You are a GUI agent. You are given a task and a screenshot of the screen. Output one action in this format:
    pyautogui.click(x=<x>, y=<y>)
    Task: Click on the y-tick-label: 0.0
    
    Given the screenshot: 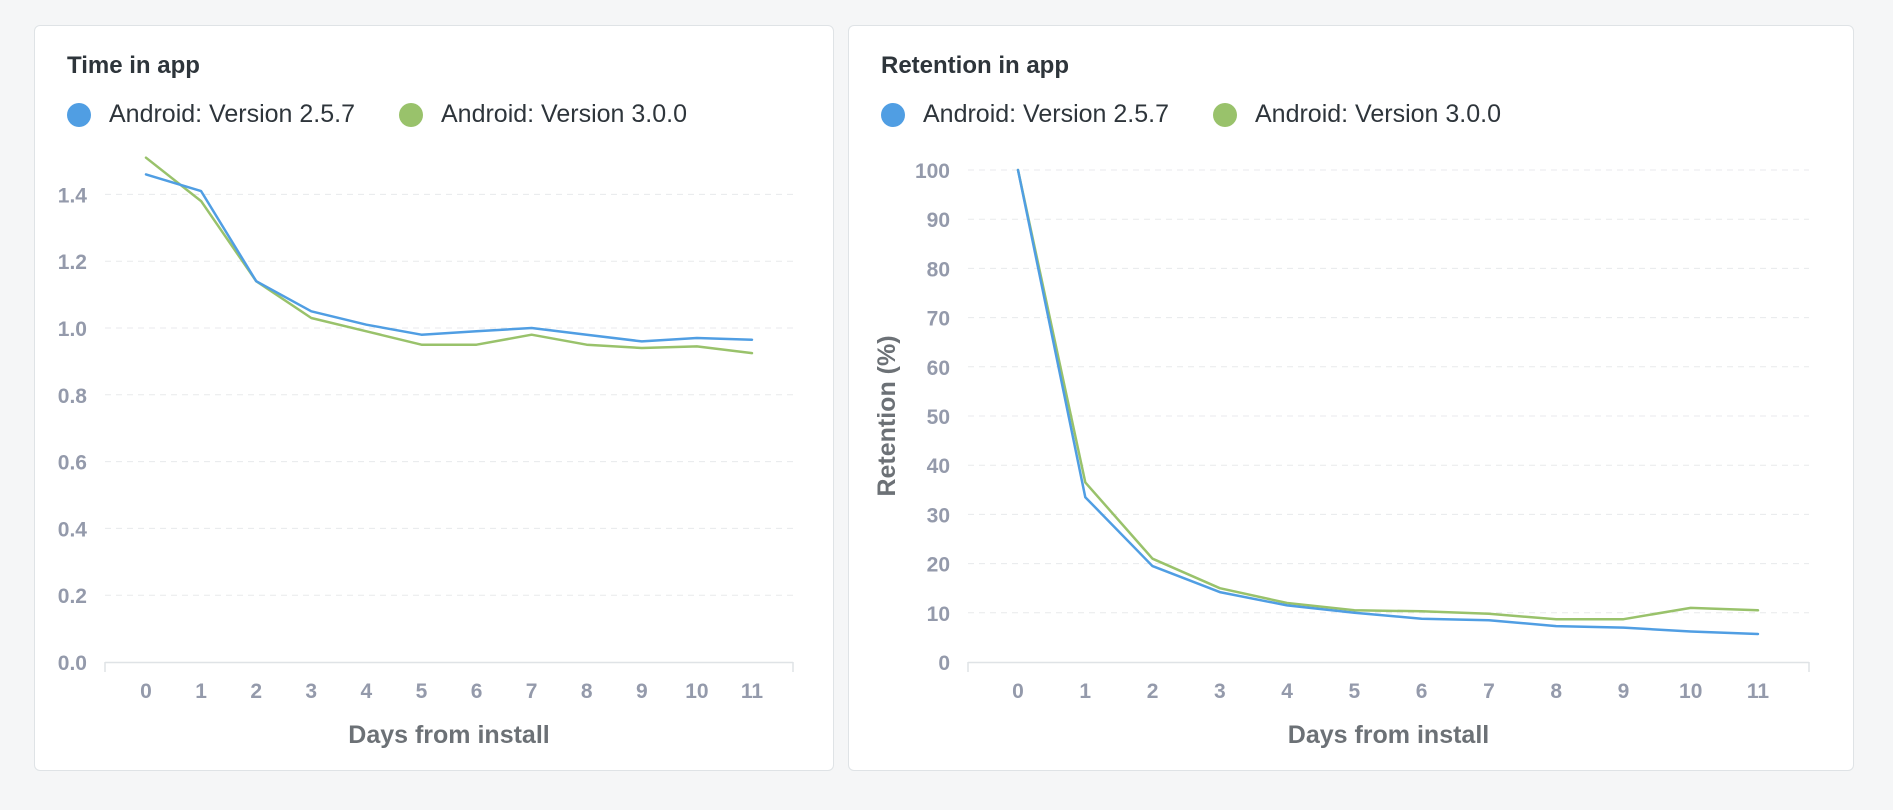 What is the action you would take?
    pyautogui.click(x=72, y=663)
    